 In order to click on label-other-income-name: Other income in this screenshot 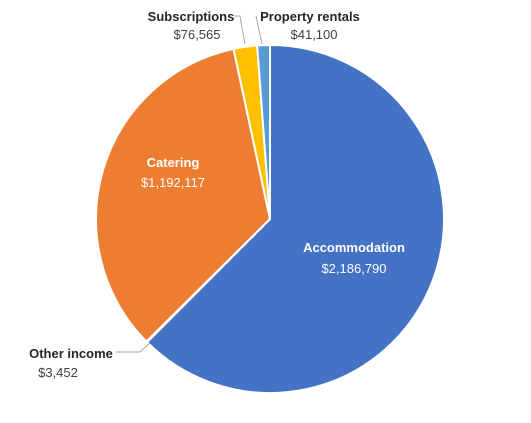, I will do `click(71, 353)`.